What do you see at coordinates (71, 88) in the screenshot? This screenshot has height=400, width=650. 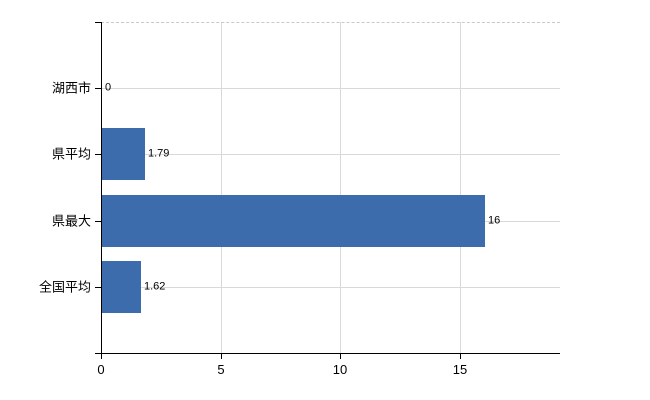 I see `category-label: 湖西市` at bounding box center [71, 88].